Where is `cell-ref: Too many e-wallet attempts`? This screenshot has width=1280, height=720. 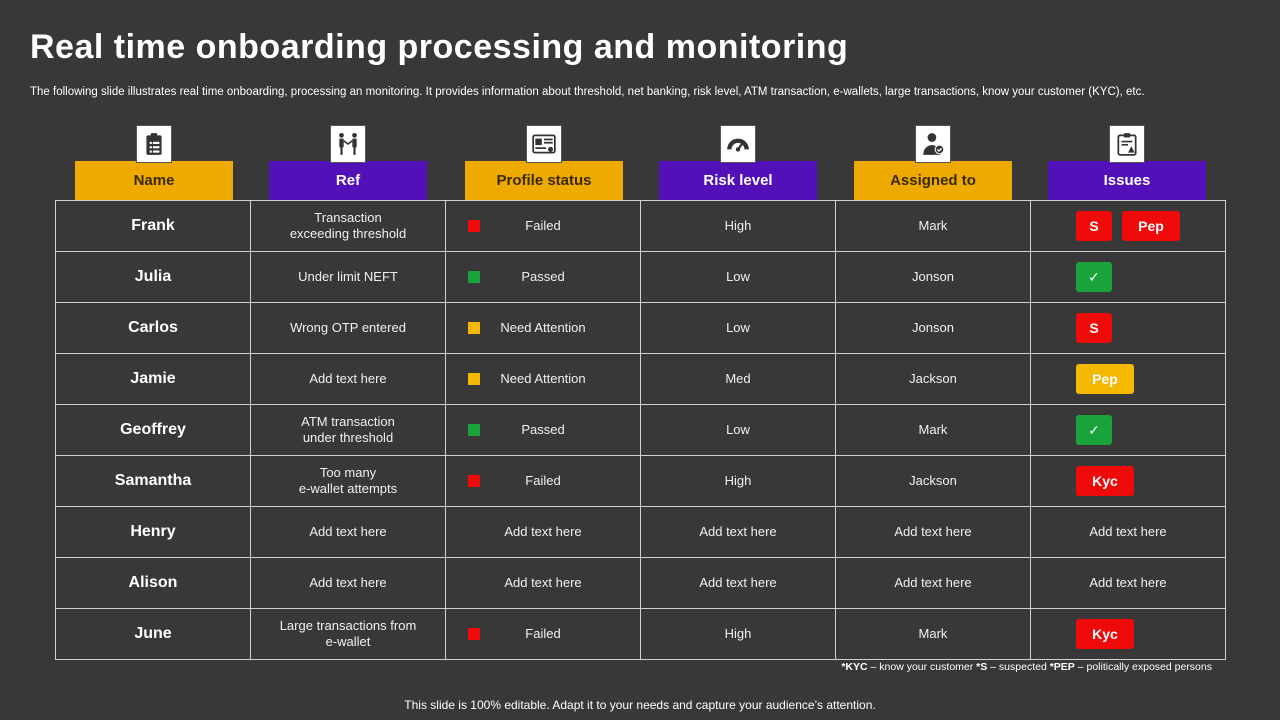 cell-ref: Too many e-wallet attempts is located at coordinates (348, 481).